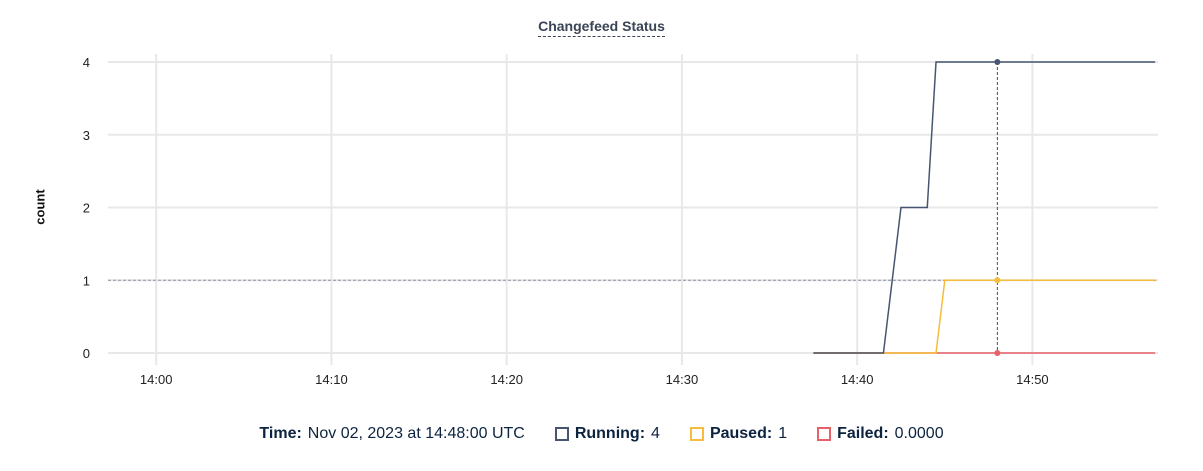  What do you see at coordinates (280, 433) in the screenshot?
I see `time-label: Time:` at bounding box center [280, 433].